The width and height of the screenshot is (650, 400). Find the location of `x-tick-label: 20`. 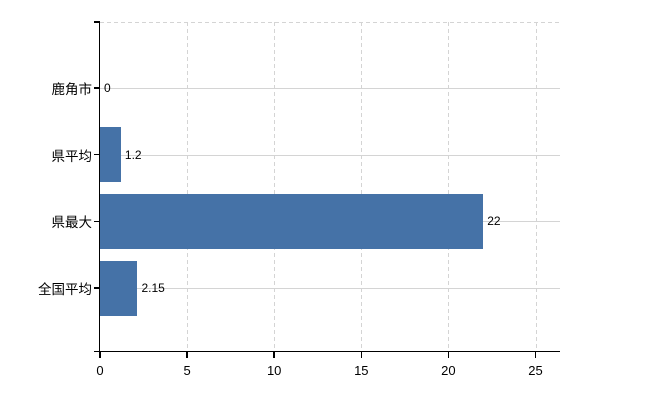

x-tick-label: 20 is located at coordinates (448, 370).